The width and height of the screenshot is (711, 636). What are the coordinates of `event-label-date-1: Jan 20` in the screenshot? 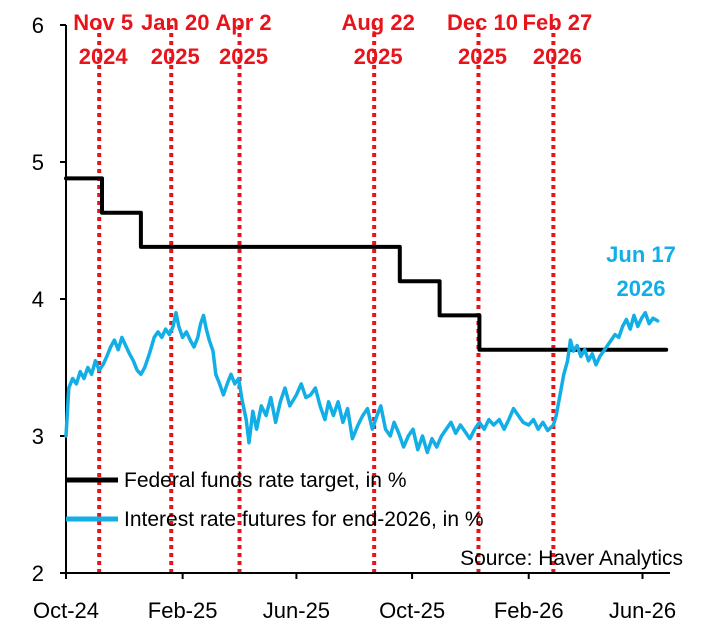 It's located at (175, 22).